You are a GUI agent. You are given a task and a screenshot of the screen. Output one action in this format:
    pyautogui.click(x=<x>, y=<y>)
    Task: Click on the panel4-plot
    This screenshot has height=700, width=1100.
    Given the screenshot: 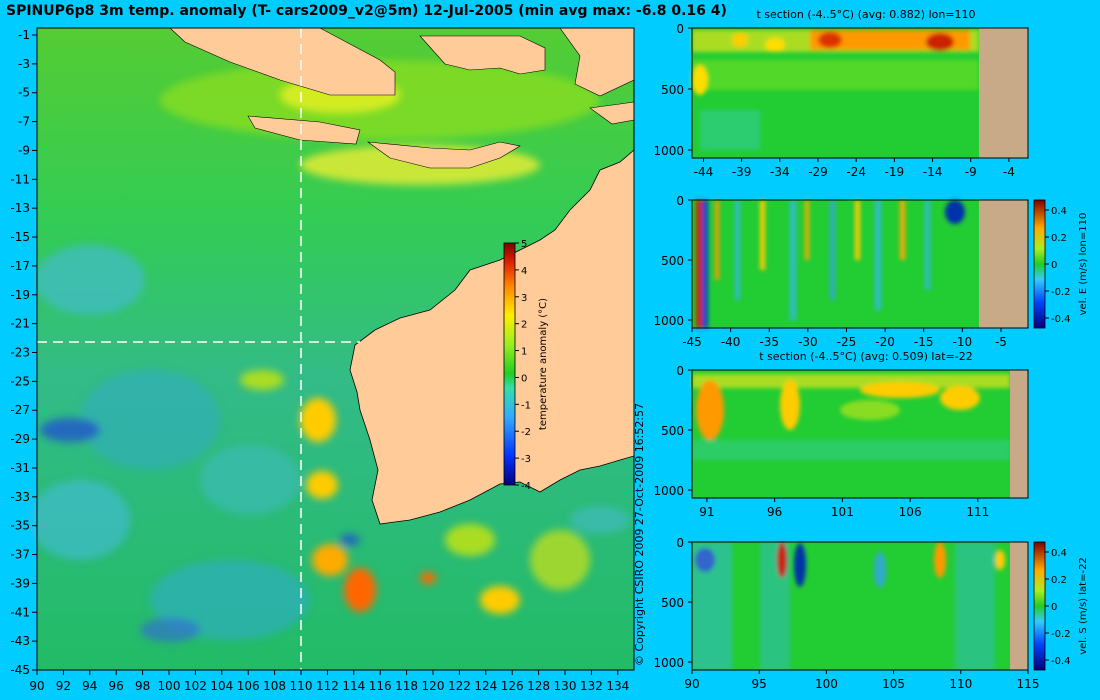 What is the action you would take?
    pyautogui.click(x=860, y=606)
    